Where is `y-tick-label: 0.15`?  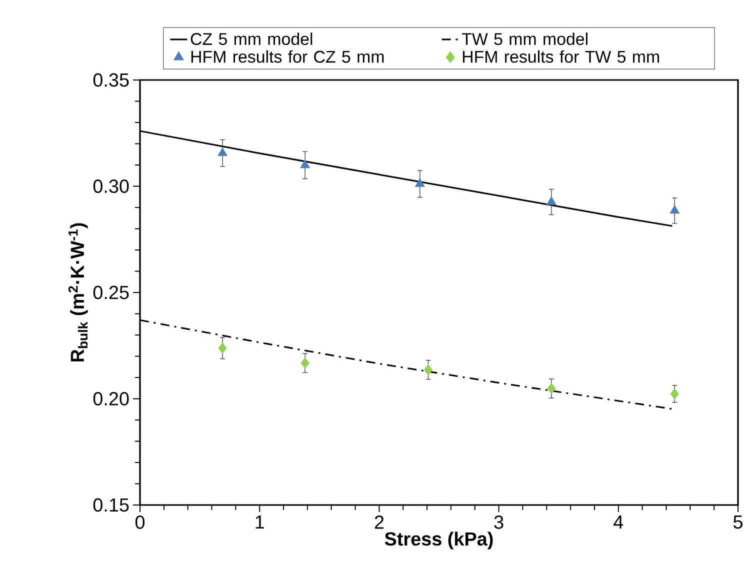
y-tick-label: 0.15 is located at coordinates (111, 505).